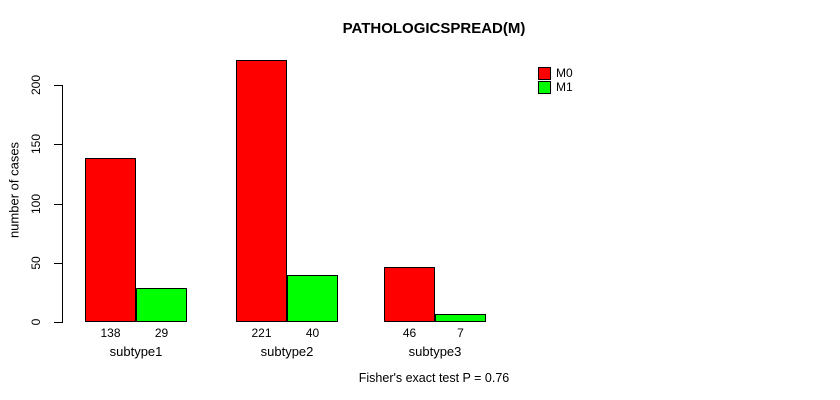 The height and width of the screenshot is (400, 840). I want to click on bar-m0-subtype3, so click(409, 294).